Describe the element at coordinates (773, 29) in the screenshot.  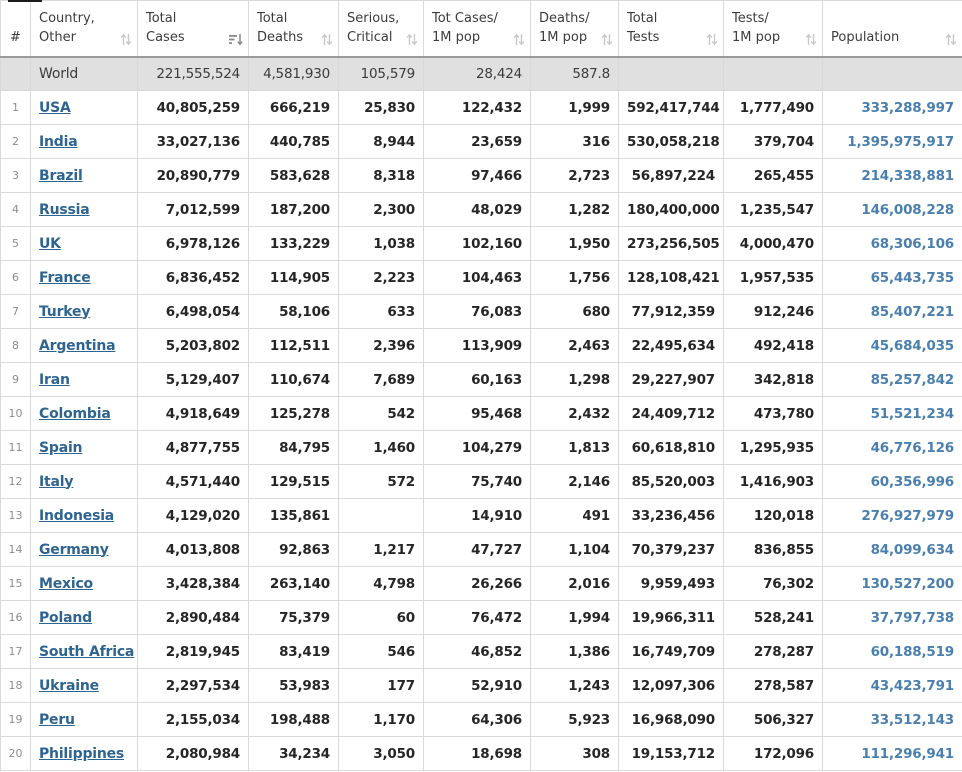
I see `column-header-tests_per_1m: Tests/1M pop` at that location.